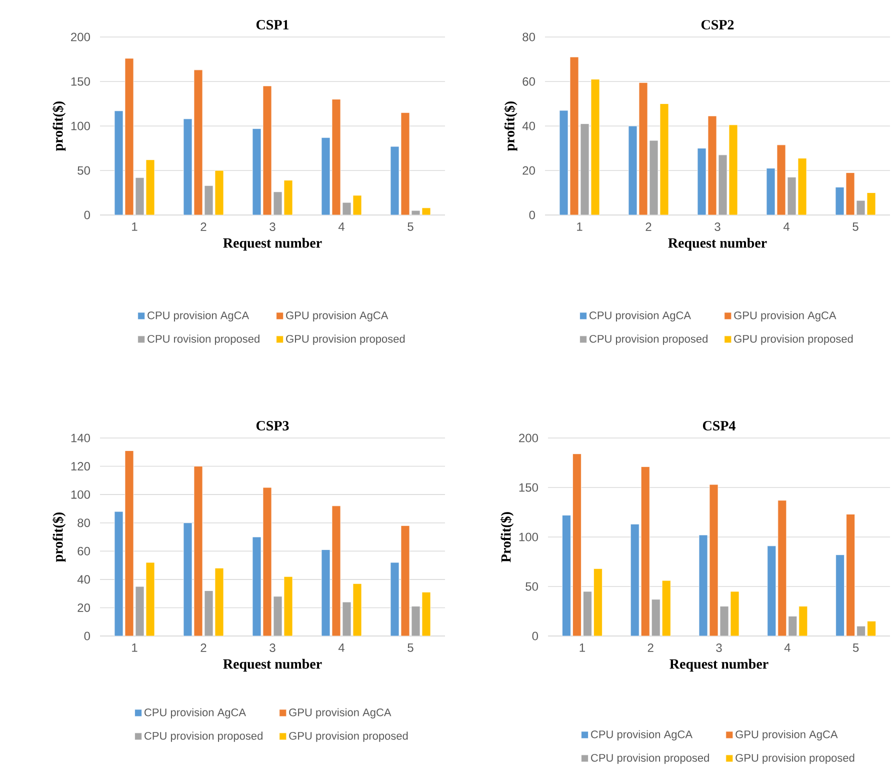 This screenshot has height=782, width=893. I want to click on chart-title: CSP4, so click(719, 425).